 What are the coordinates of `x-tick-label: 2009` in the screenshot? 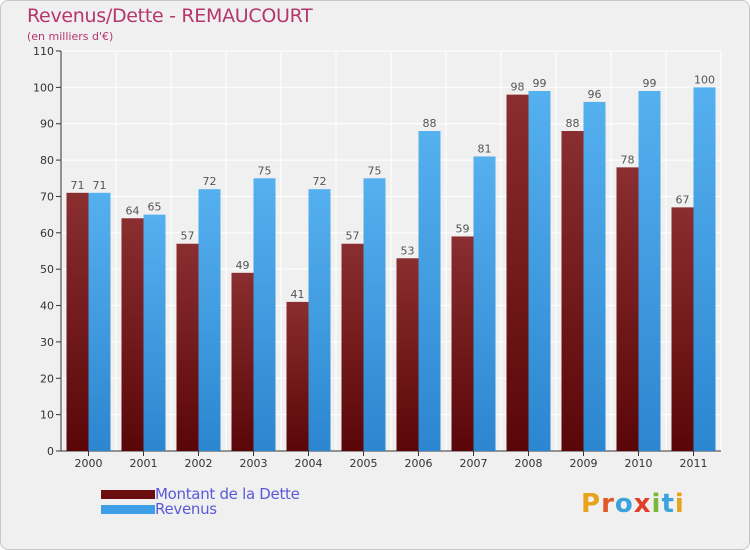 It's located at (584, 463).